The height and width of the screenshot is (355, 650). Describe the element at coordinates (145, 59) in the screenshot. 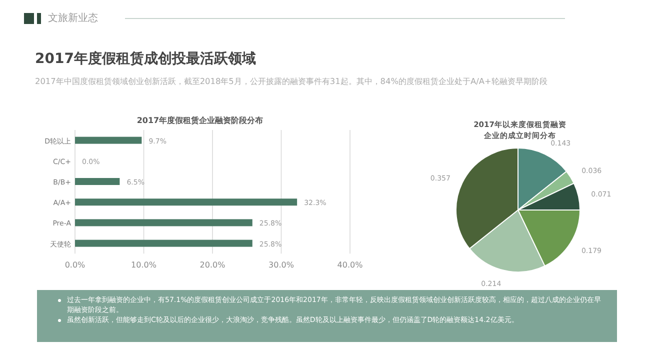

I see `text: 2017年度假租赁成创投最活跃领域` at that location.